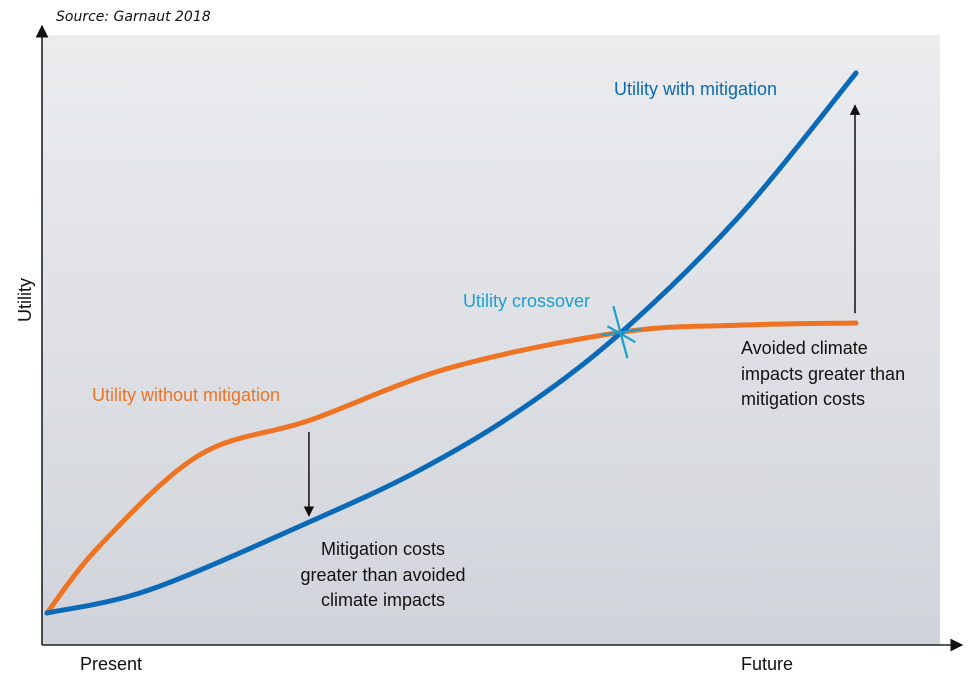 The image size is (974, 689). I want to click on annotation-line: impacts greater than, so click(823, 374).